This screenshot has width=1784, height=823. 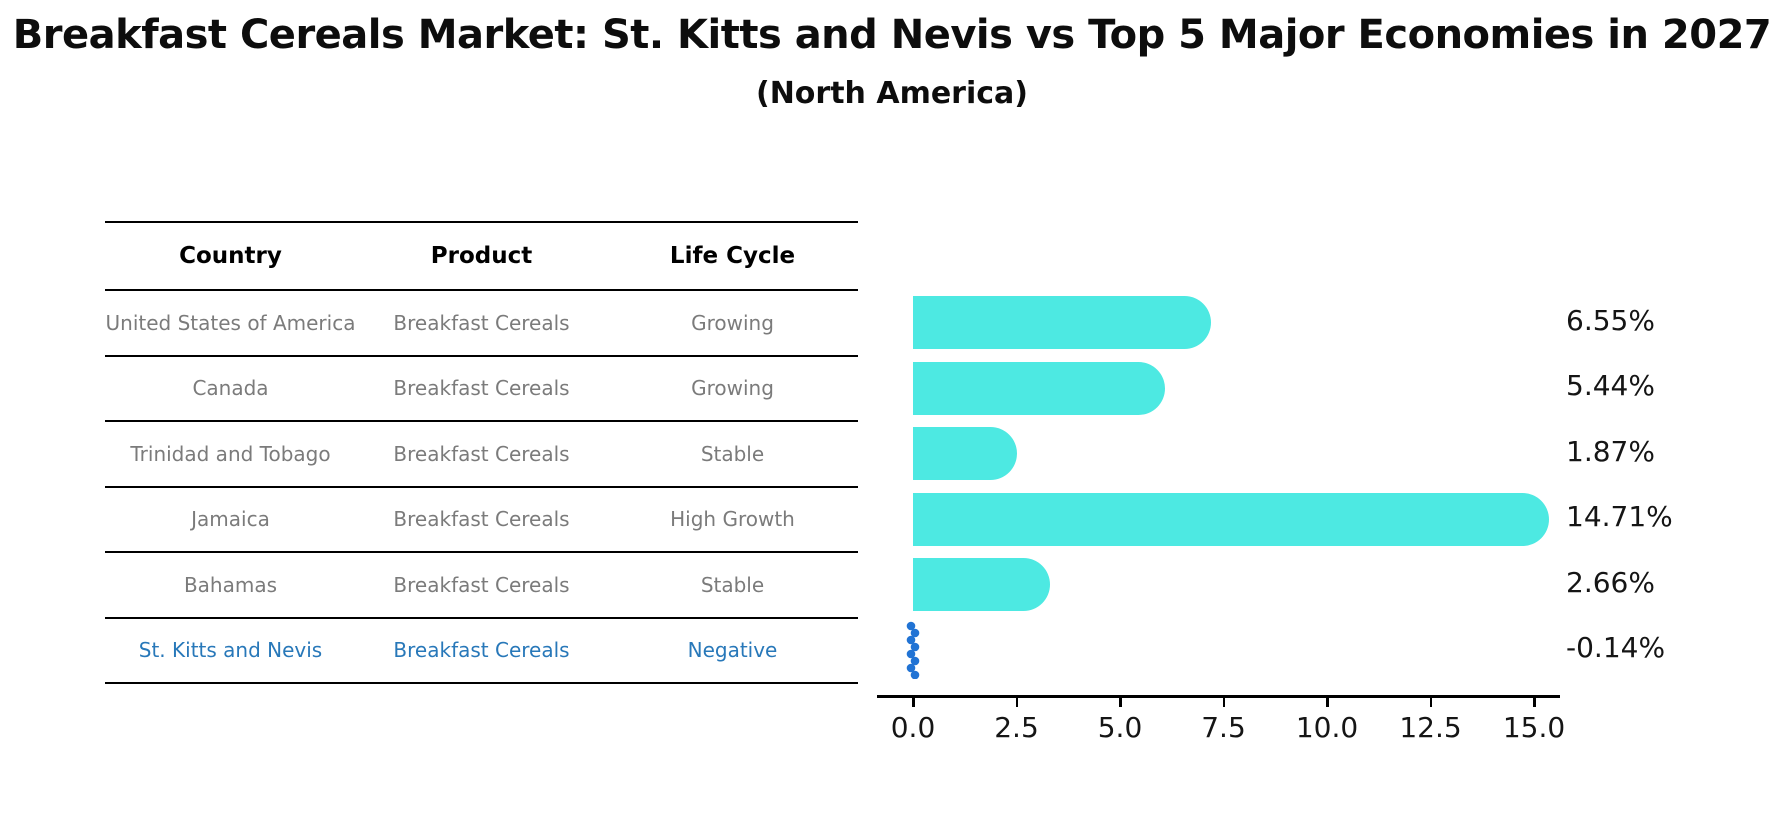 I want to click on table-header-country: Country, so click(x=230, y=256).